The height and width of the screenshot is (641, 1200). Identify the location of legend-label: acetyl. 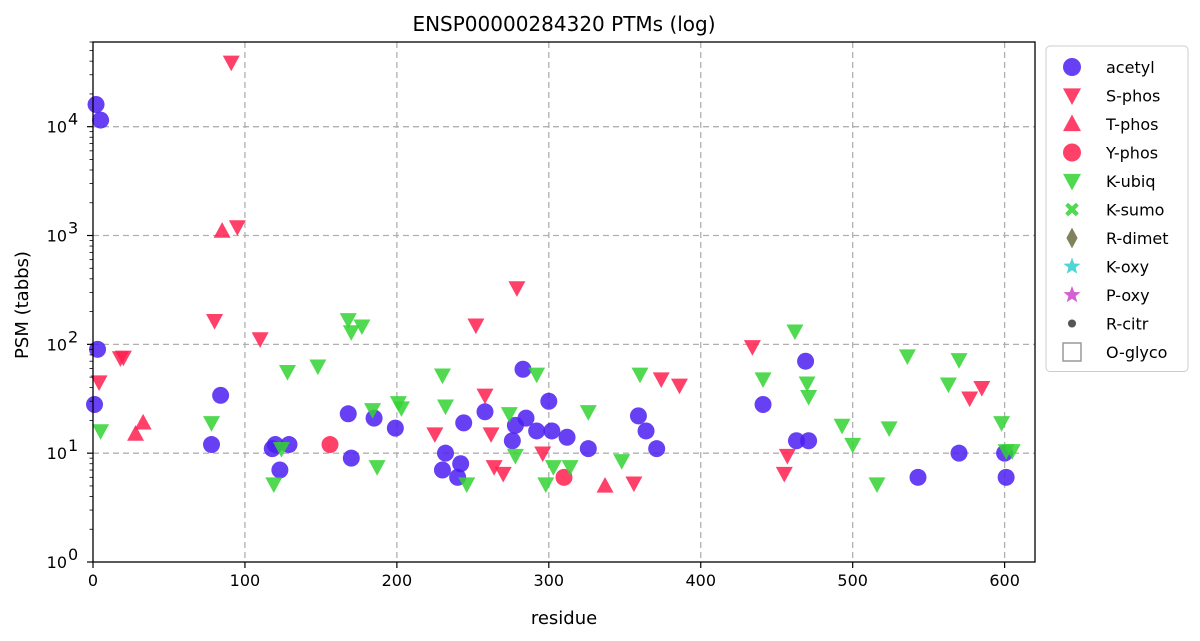
(1130, 67).